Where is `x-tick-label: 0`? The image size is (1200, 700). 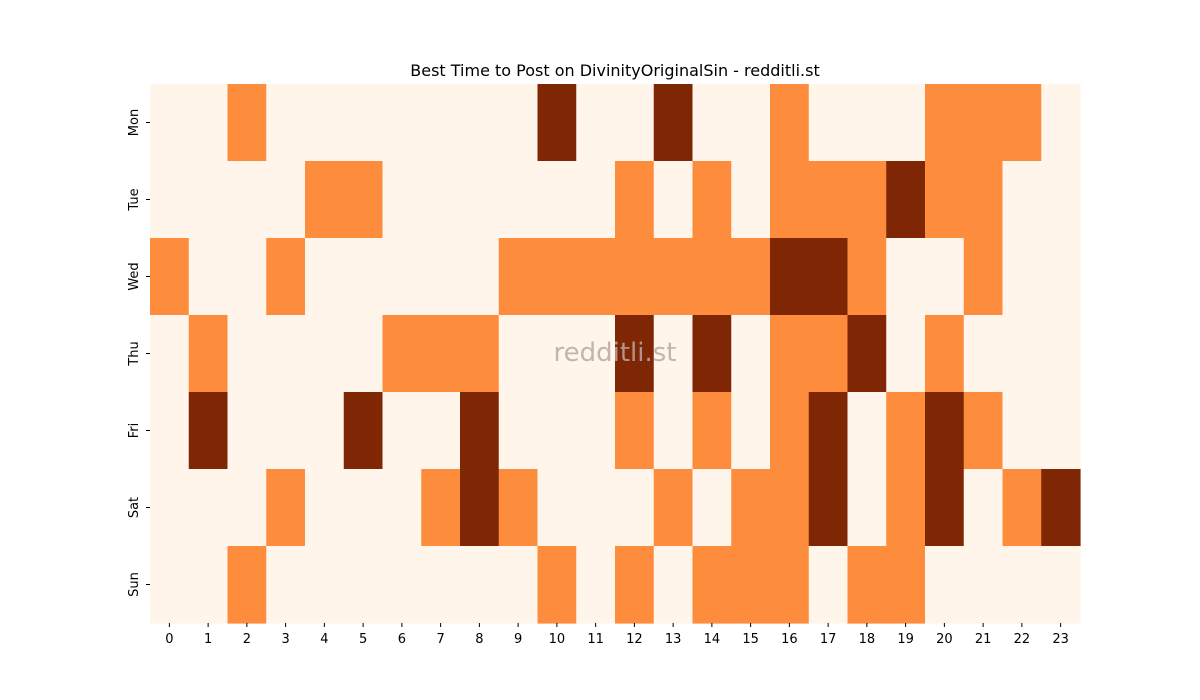
x-tick-label: 0 is located at coordinates (169, 639).